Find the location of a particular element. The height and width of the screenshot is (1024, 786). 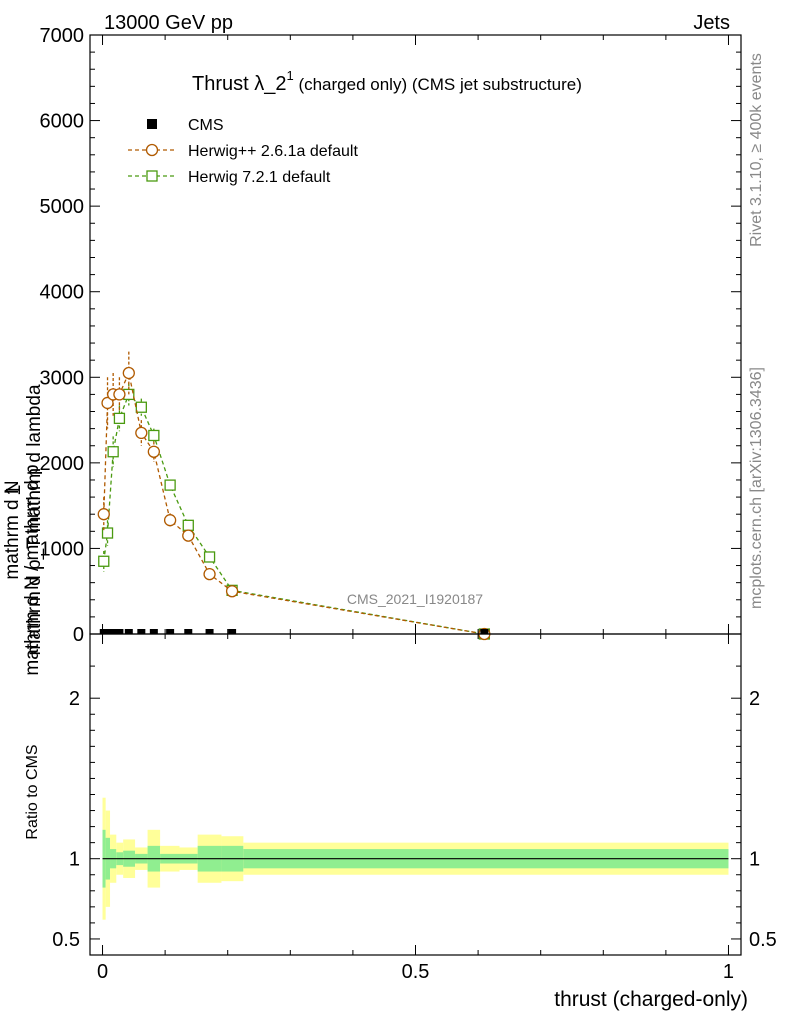

header-right: Jets is located at coordinates (711, 23).